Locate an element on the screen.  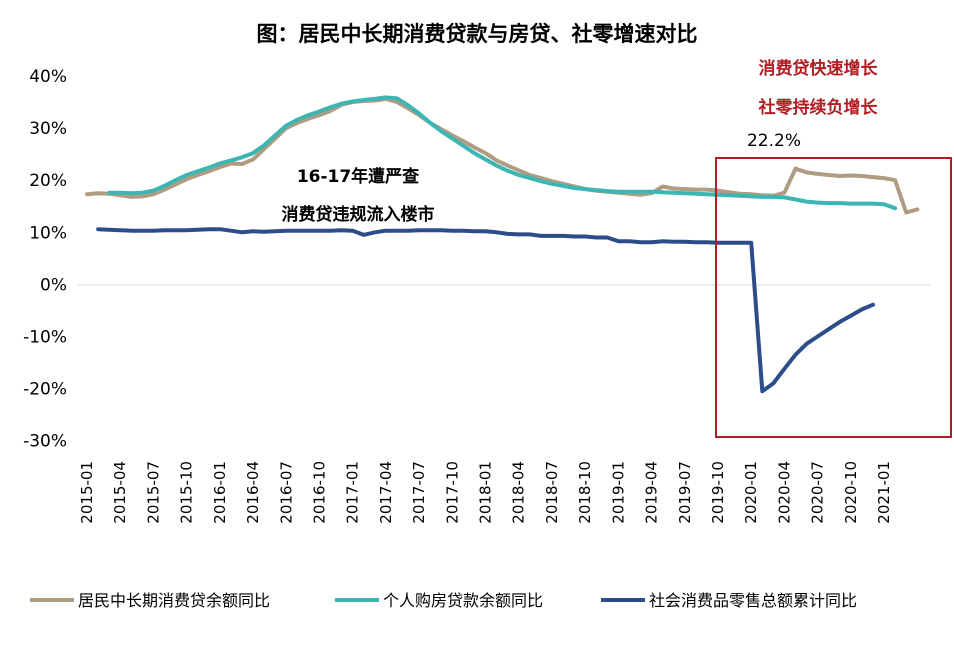
x-tick-label: 2021-01 is located at coordinates (884, 492).